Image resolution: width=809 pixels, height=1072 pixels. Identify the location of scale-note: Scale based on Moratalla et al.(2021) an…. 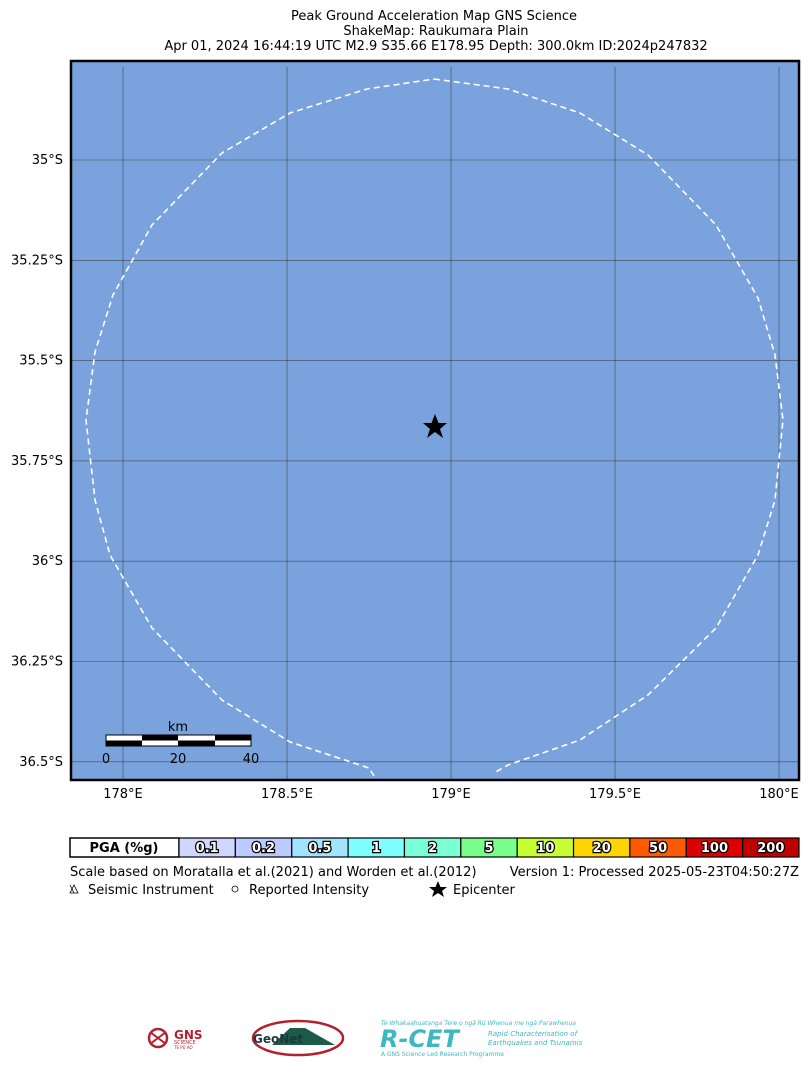
(273, 872).